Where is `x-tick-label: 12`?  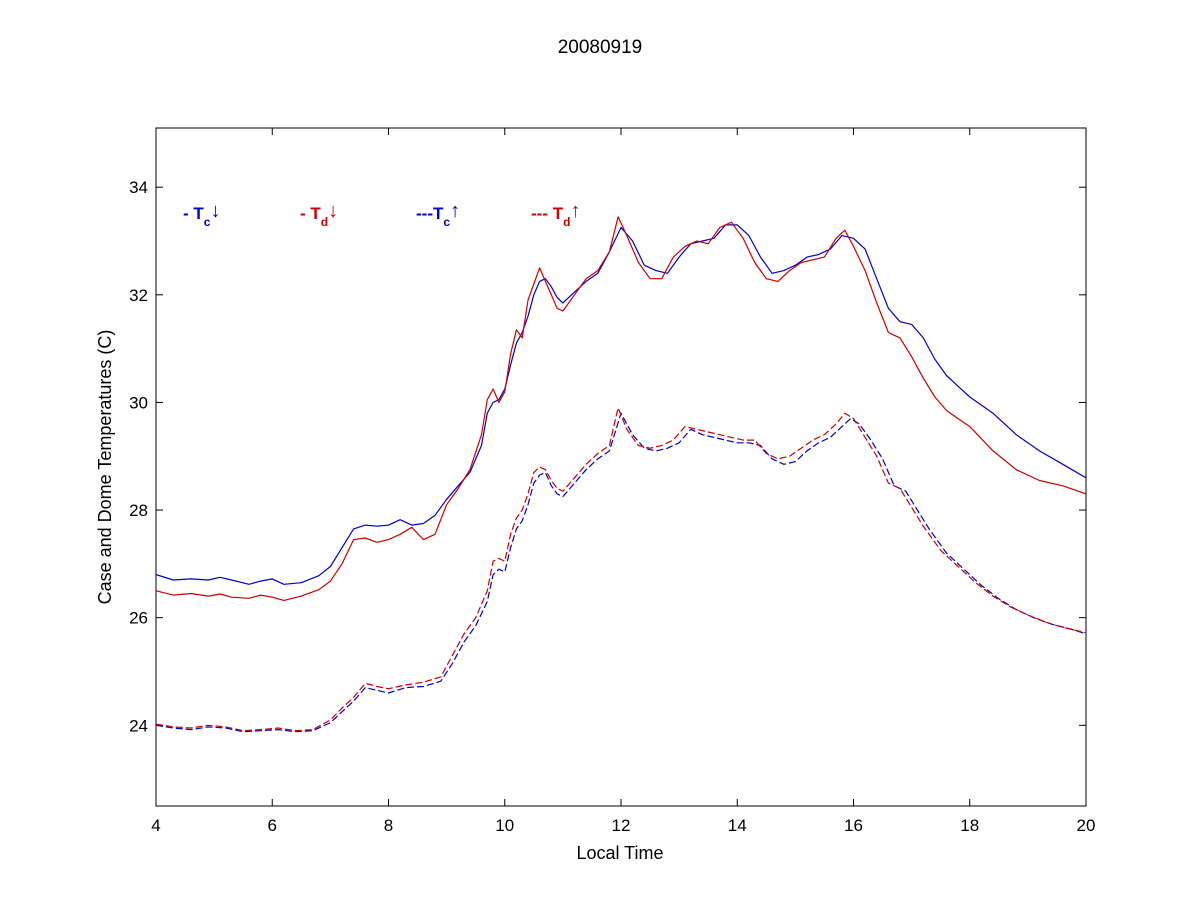
x-tick-label: 12 is located at coordinates (621, 825).